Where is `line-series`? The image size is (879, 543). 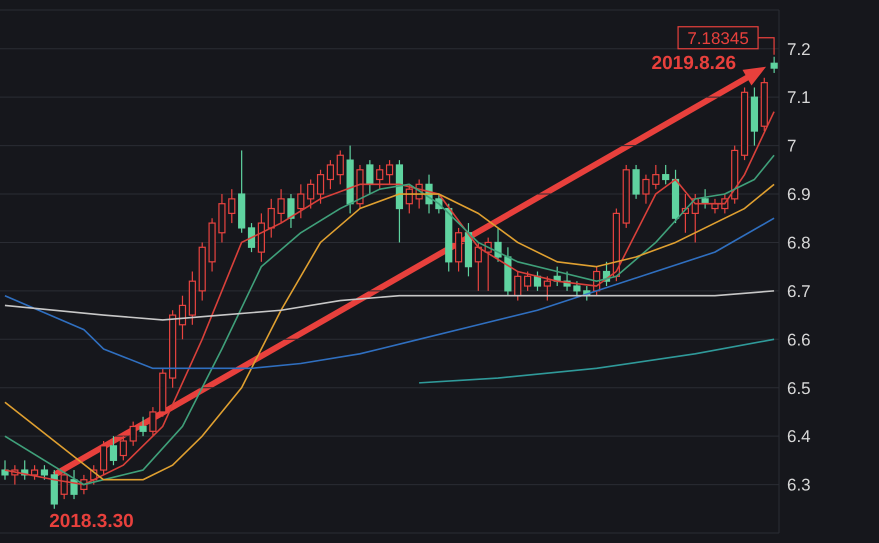 line-series is located at coordinates (596, 361).